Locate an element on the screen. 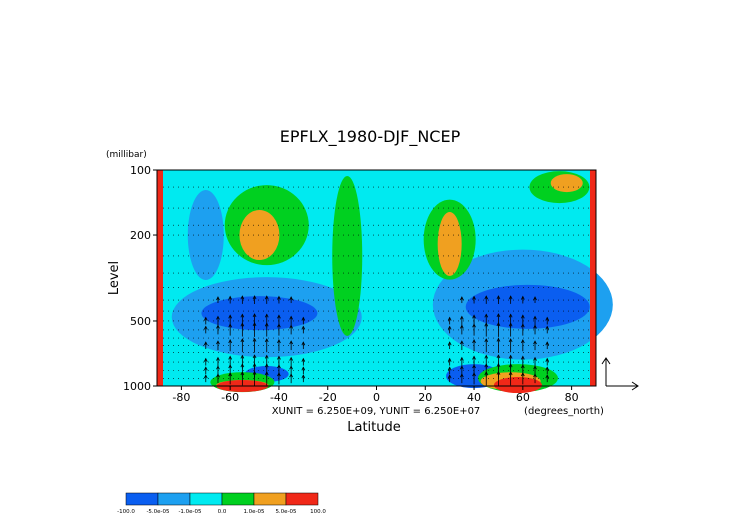 Image resolution: width=752 pixels, height=532 pixels. x-tick-label: 0 is located at coordinates (376, 397).